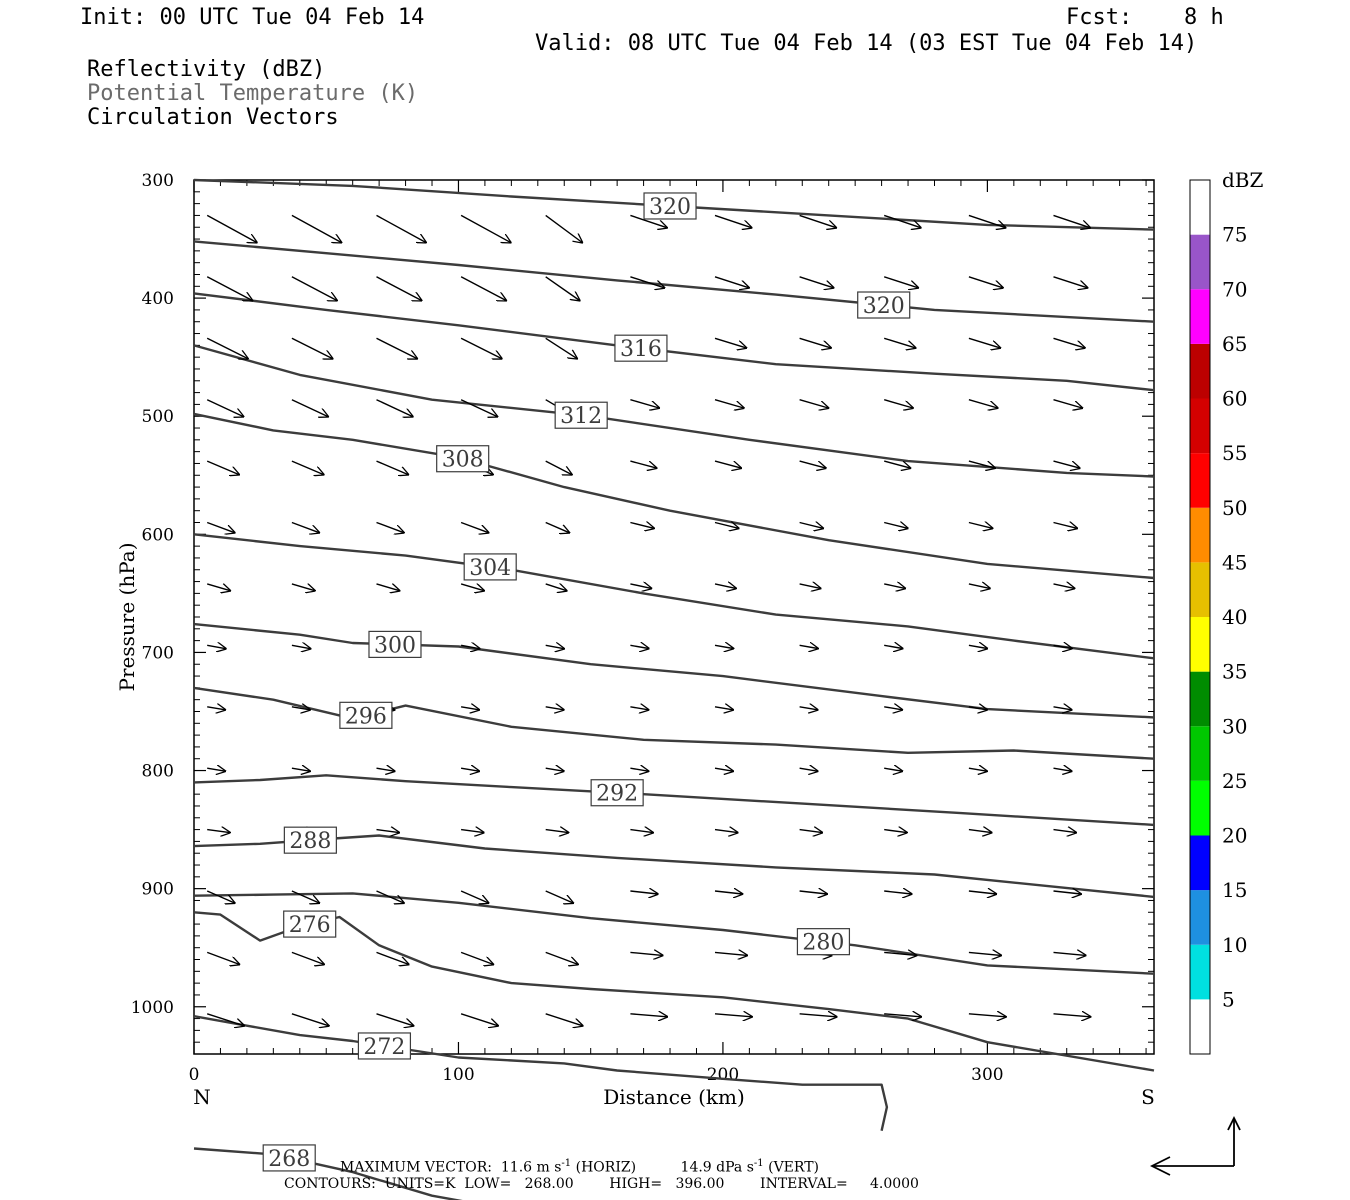  I want to click on y-axis-label: Pressure (hPa), so click(127, 617).